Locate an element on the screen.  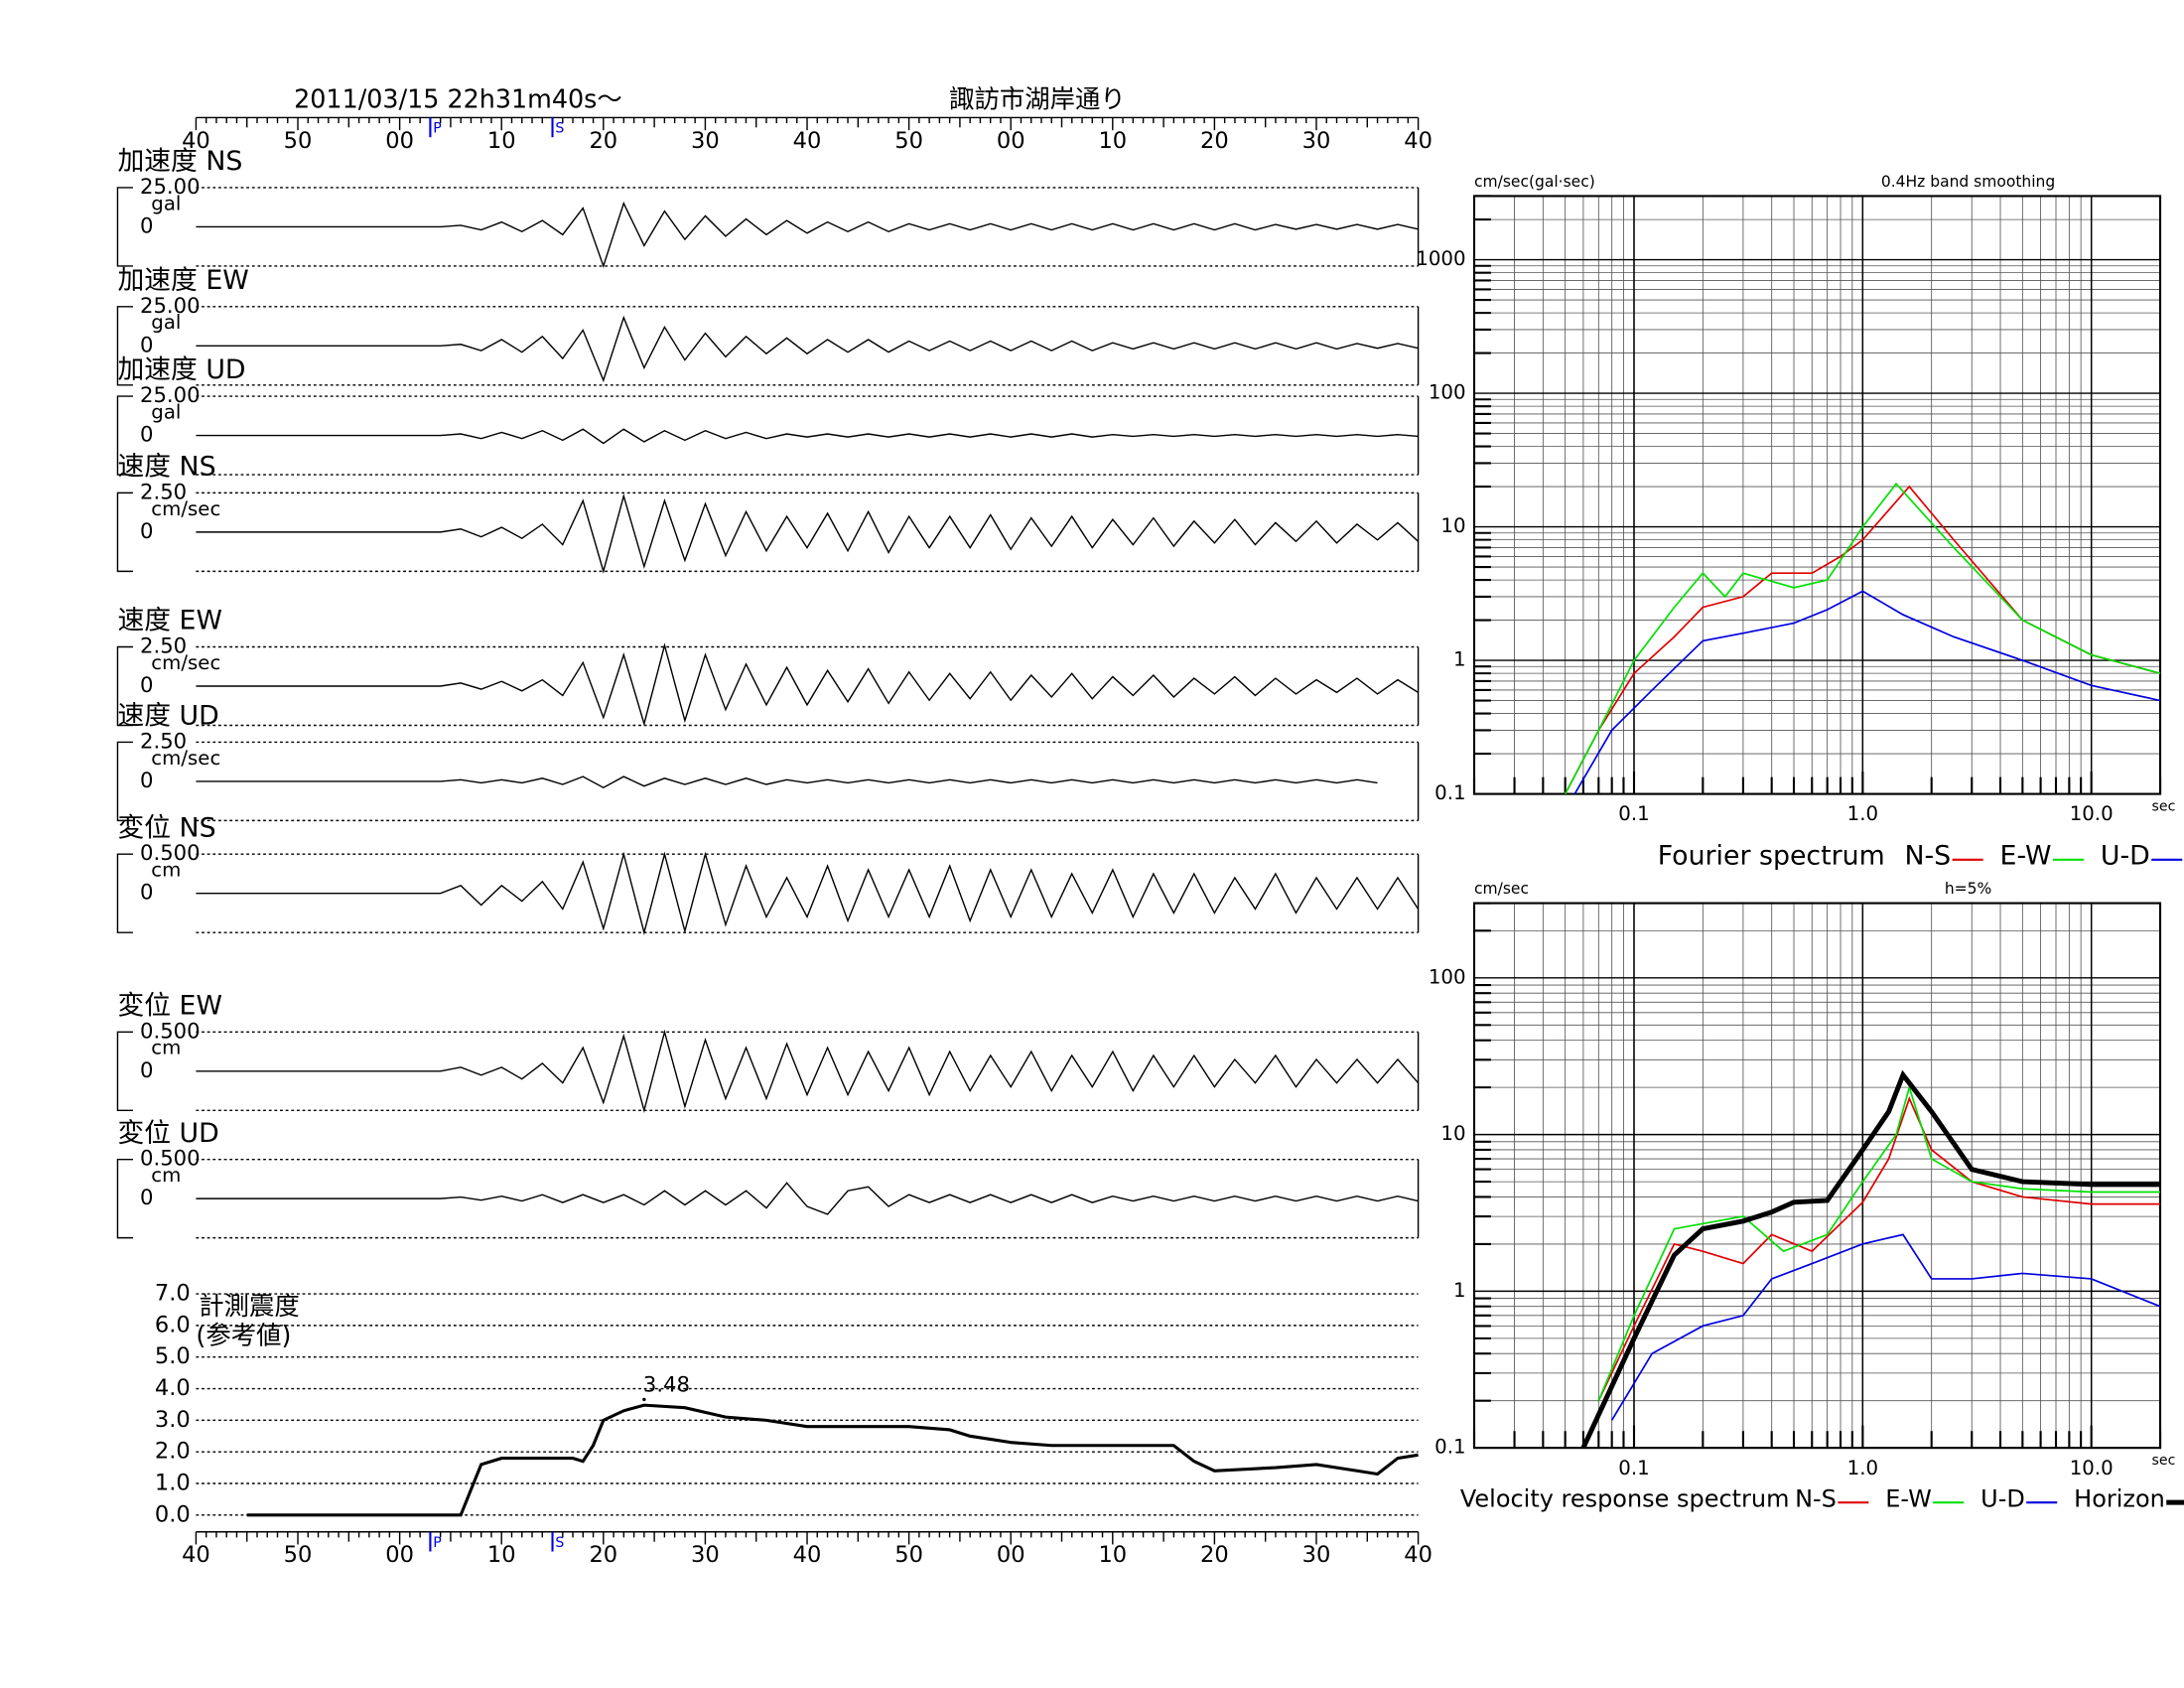
peak-dot is located at coordinates (644, 1399).